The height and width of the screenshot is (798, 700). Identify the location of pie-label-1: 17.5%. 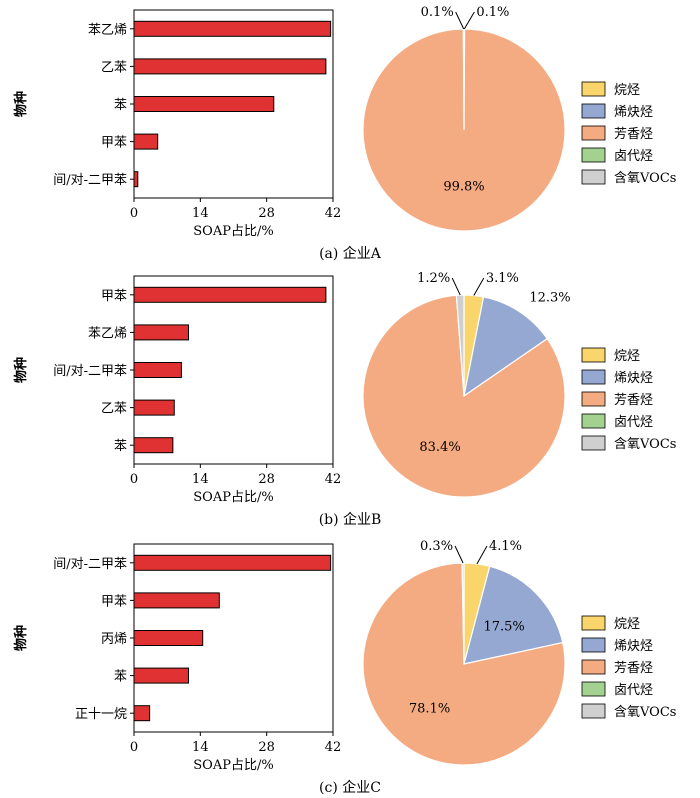
(503, 627).